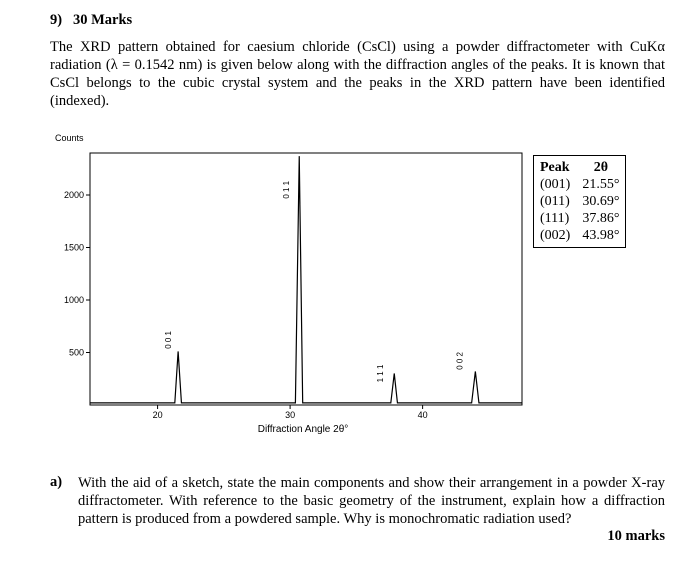 The image size is (700, 563). What do you see at coordinates (555, 218) in the screenshot?
I see `cell: (111)` at bounding box center [555, 218].